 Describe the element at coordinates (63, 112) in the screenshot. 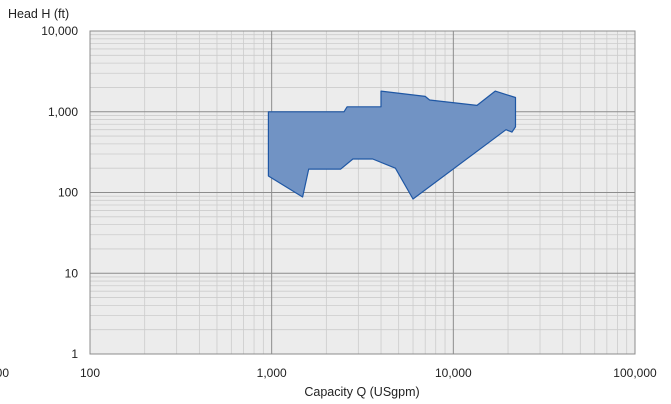

I see `y-tick-label: 1,000` at that location.